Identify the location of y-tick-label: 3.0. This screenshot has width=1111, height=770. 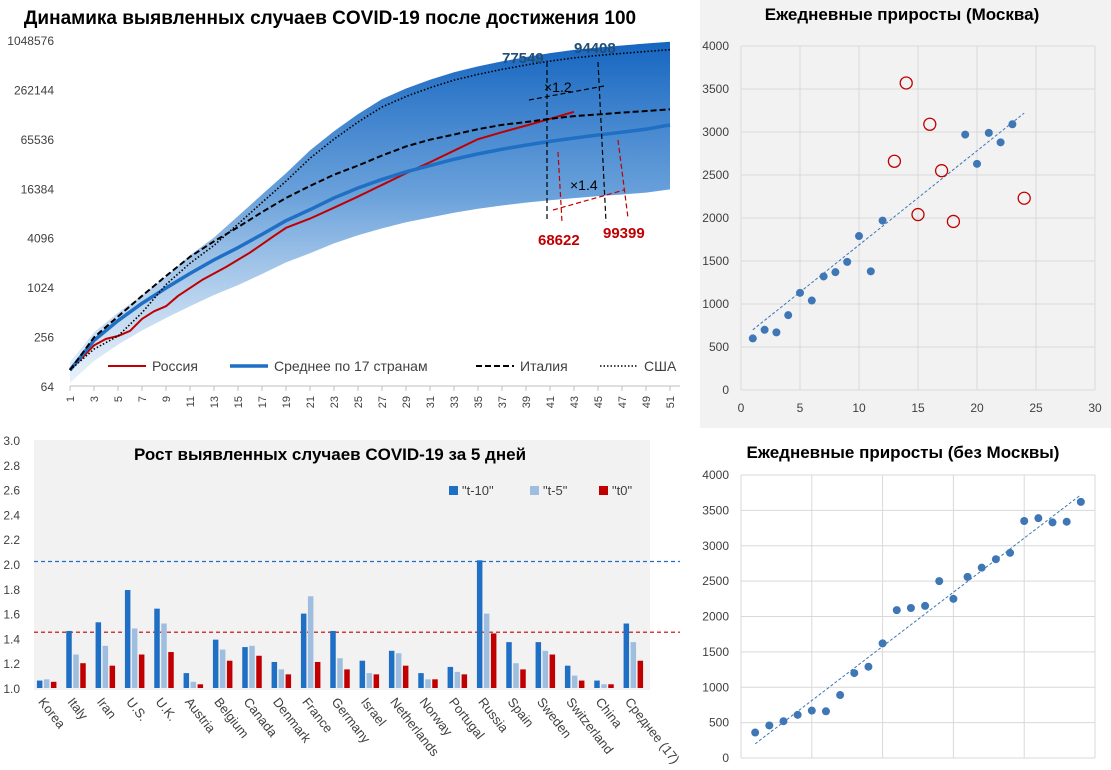
(11, 441).